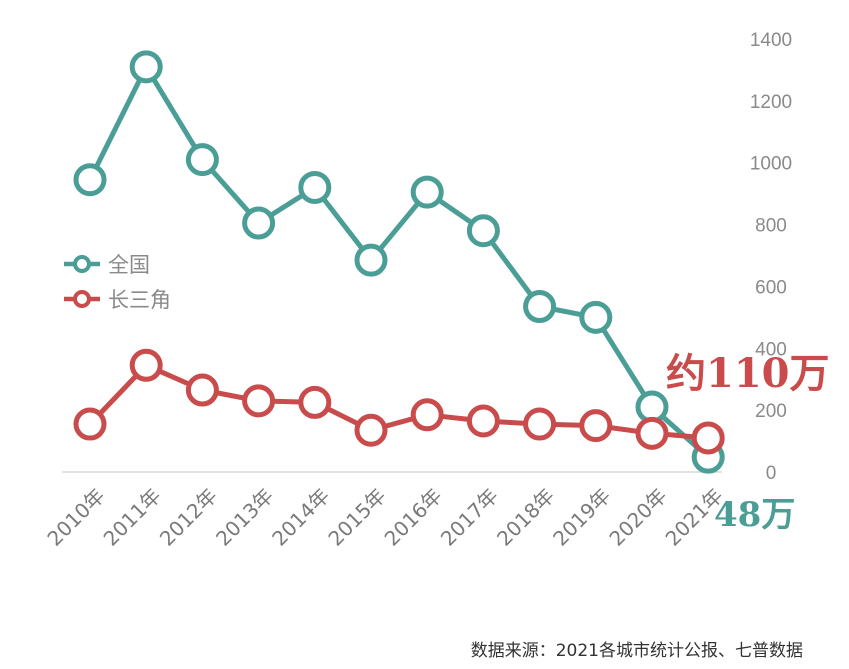 The width and height of the screenshot is (849, 669). Describe the element at coordinates (75, 517) in the screenshot. I see `x-tick-label: 2010年` at that location.